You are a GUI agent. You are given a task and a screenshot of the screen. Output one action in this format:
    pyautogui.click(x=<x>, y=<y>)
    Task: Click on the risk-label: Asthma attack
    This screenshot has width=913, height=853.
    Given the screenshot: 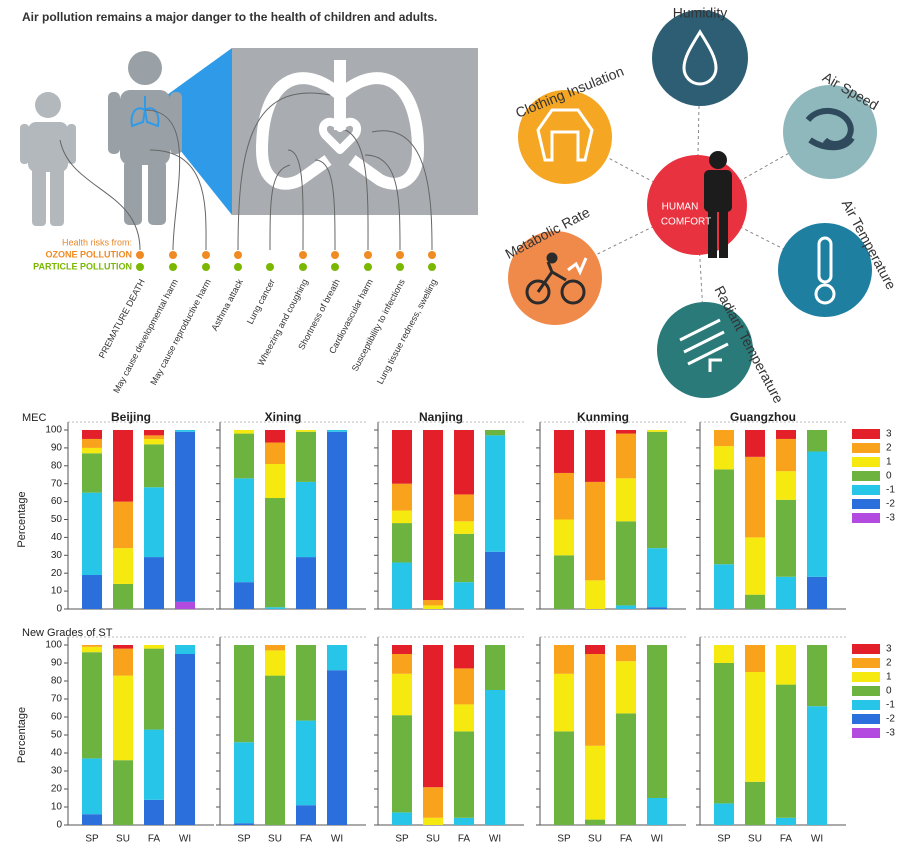 What is the action you would take?
    pyautogui.click(x=227, y=304)
    